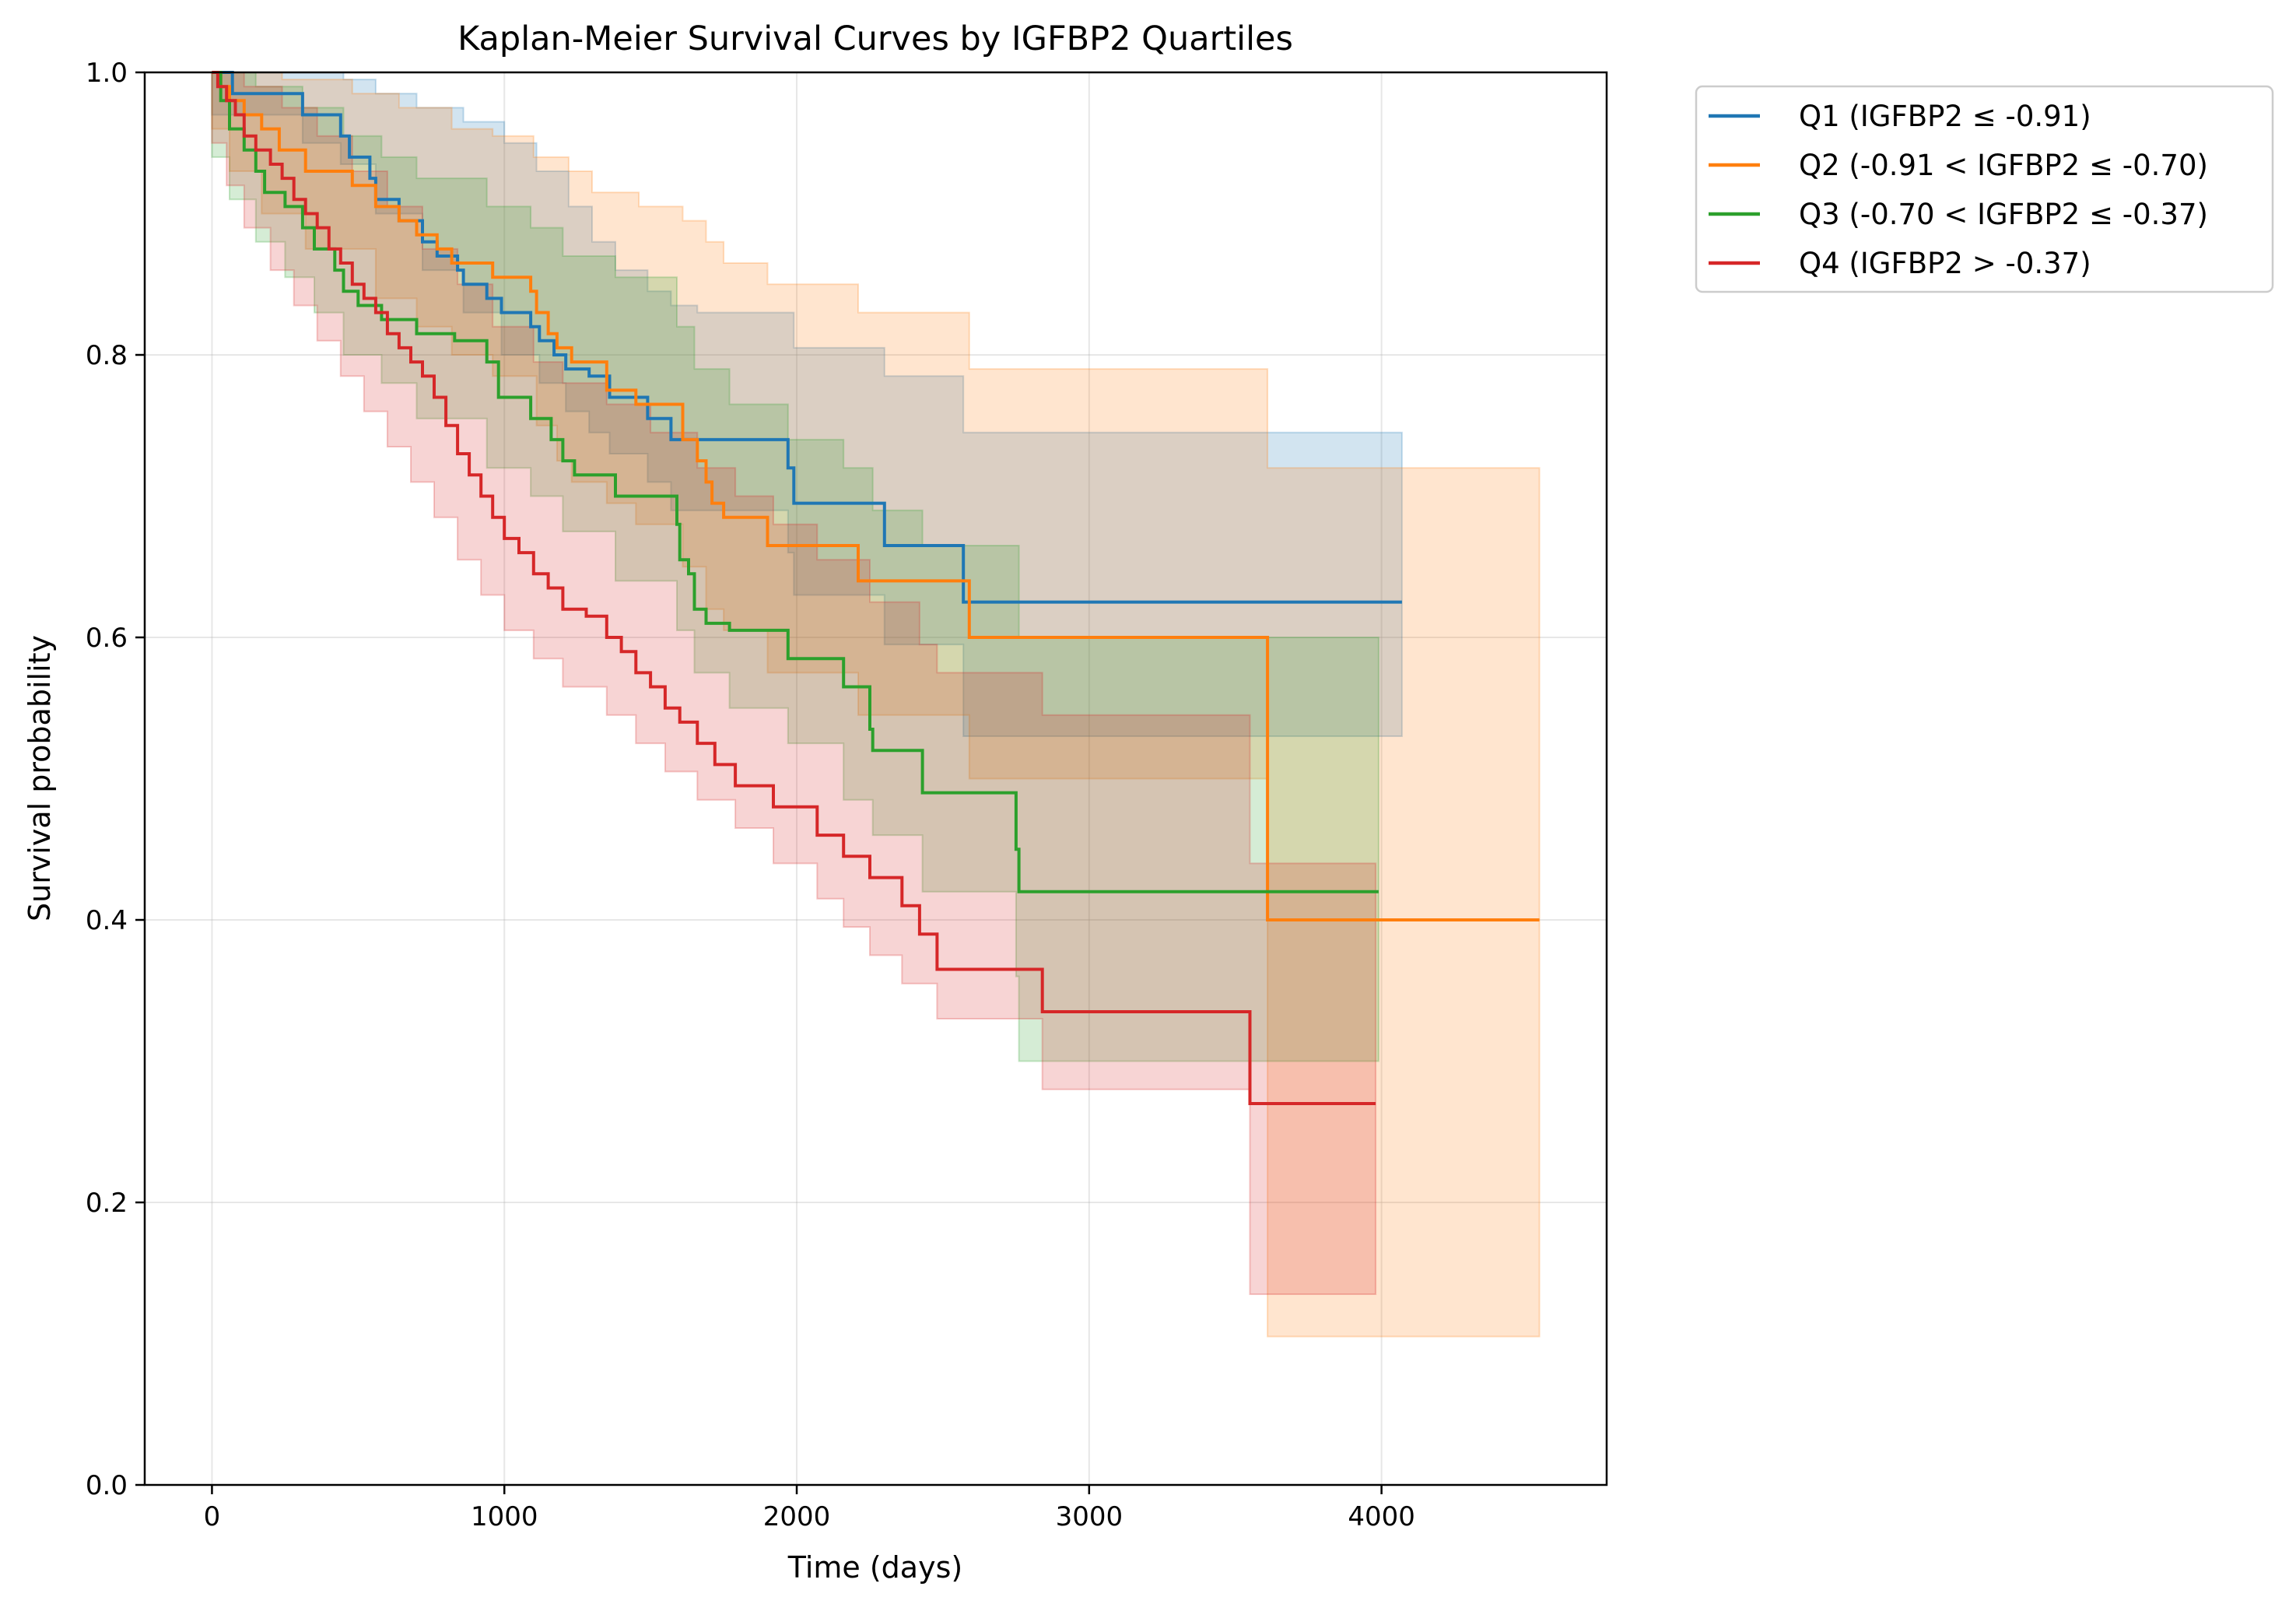 This screenshot has height=1611, width=2296. What do you see at coordinates (107, 73) in the screenshot?
I see `y-tick-label: 1.0` at bounding box center [107, 73].